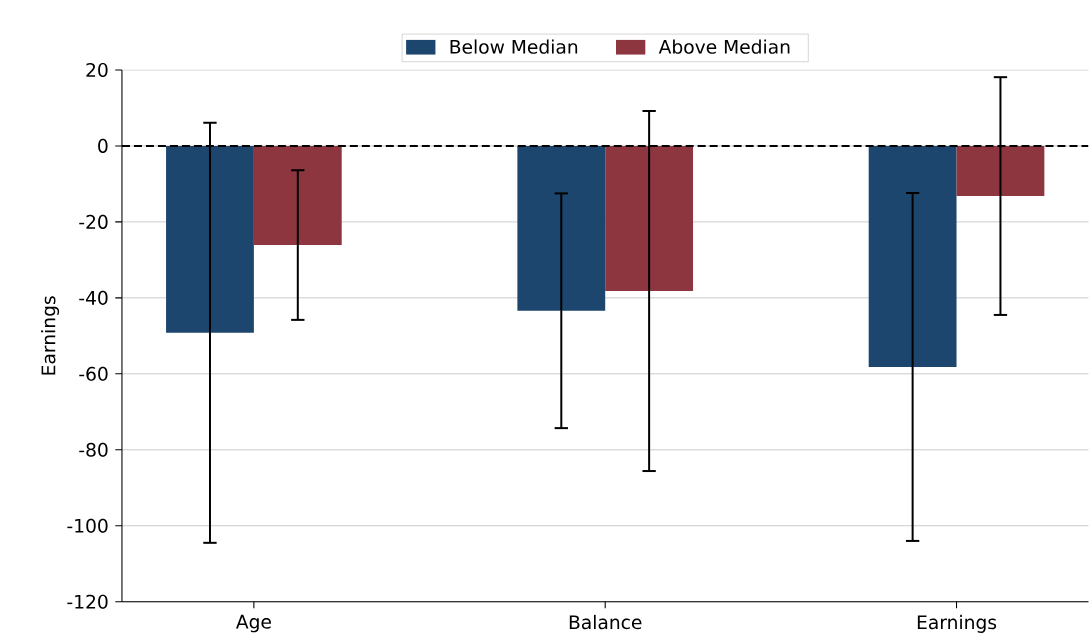 This screenshot has width=1089, height=643. Describe the element at coordinates (50, 335) in the screenshot. I see `y-axis-title: Earnings` at that location.